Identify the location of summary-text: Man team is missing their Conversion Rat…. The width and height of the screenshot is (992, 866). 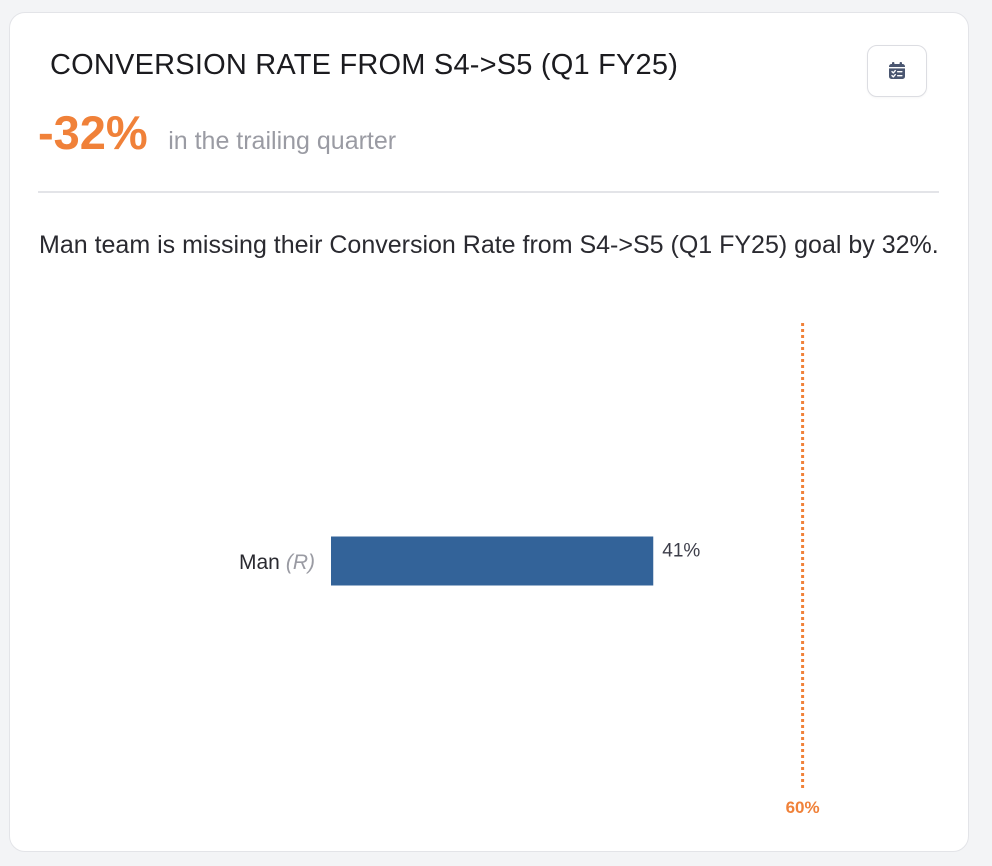
(489, 245).